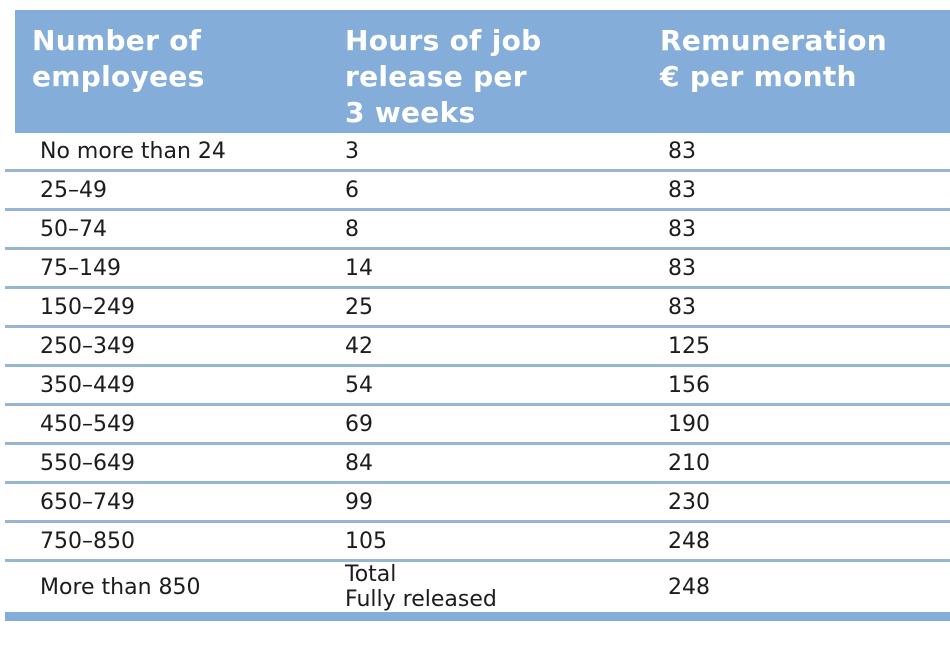  What do you see at coordinates (80, 268) in the screenshot?
I see `employees-cell: 75–149` at bounding box center [80, 268].